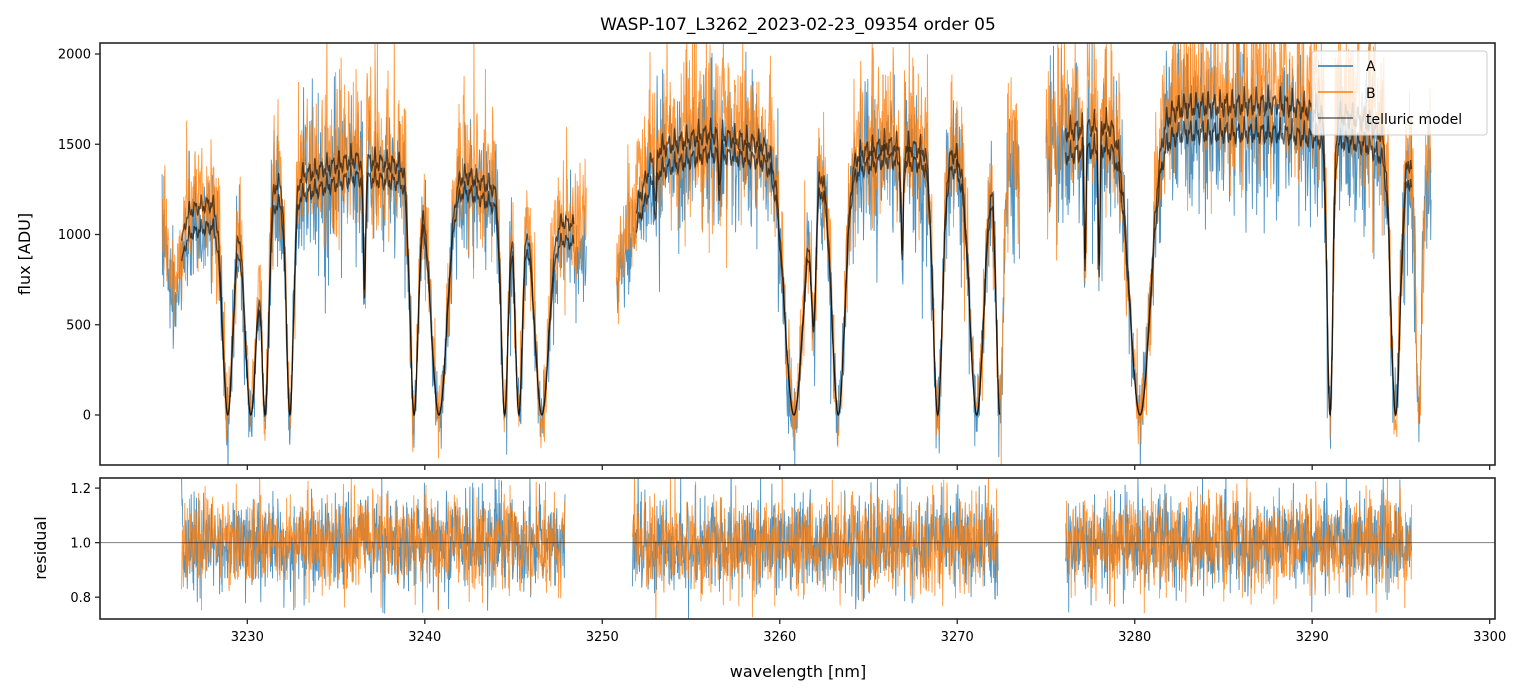 Image resolution: width=1526 pixels, height=696 pixels. What do you see at coordinates (80, 489) in the screenshot?
I see `residual-y-tick-label: 1.2` at bounding box center [80, 489].